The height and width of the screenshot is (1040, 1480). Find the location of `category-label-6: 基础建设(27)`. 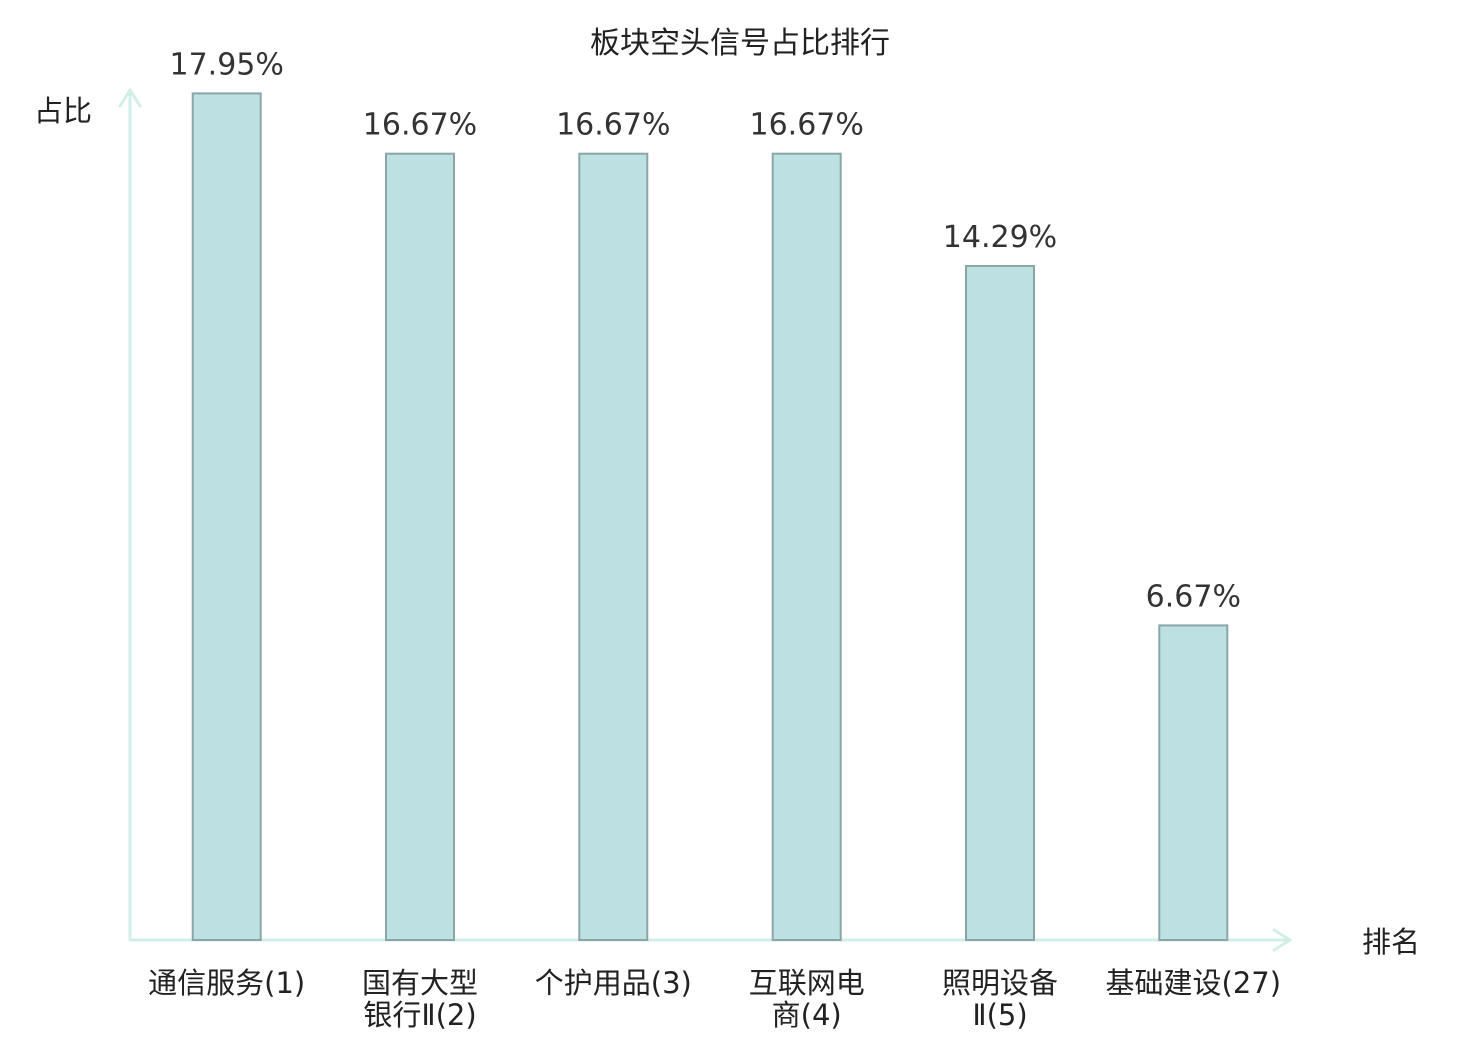

category-label-6: 基础建设(27) is located at coordinates (1194, 983).